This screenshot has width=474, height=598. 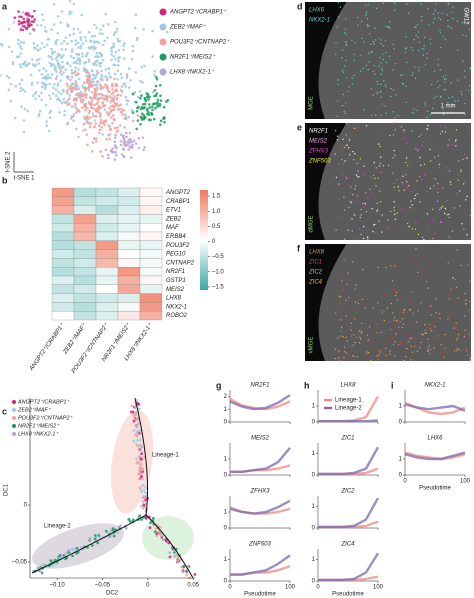 I want to click on row-label: ZEB2, so click(x=173, y=219).